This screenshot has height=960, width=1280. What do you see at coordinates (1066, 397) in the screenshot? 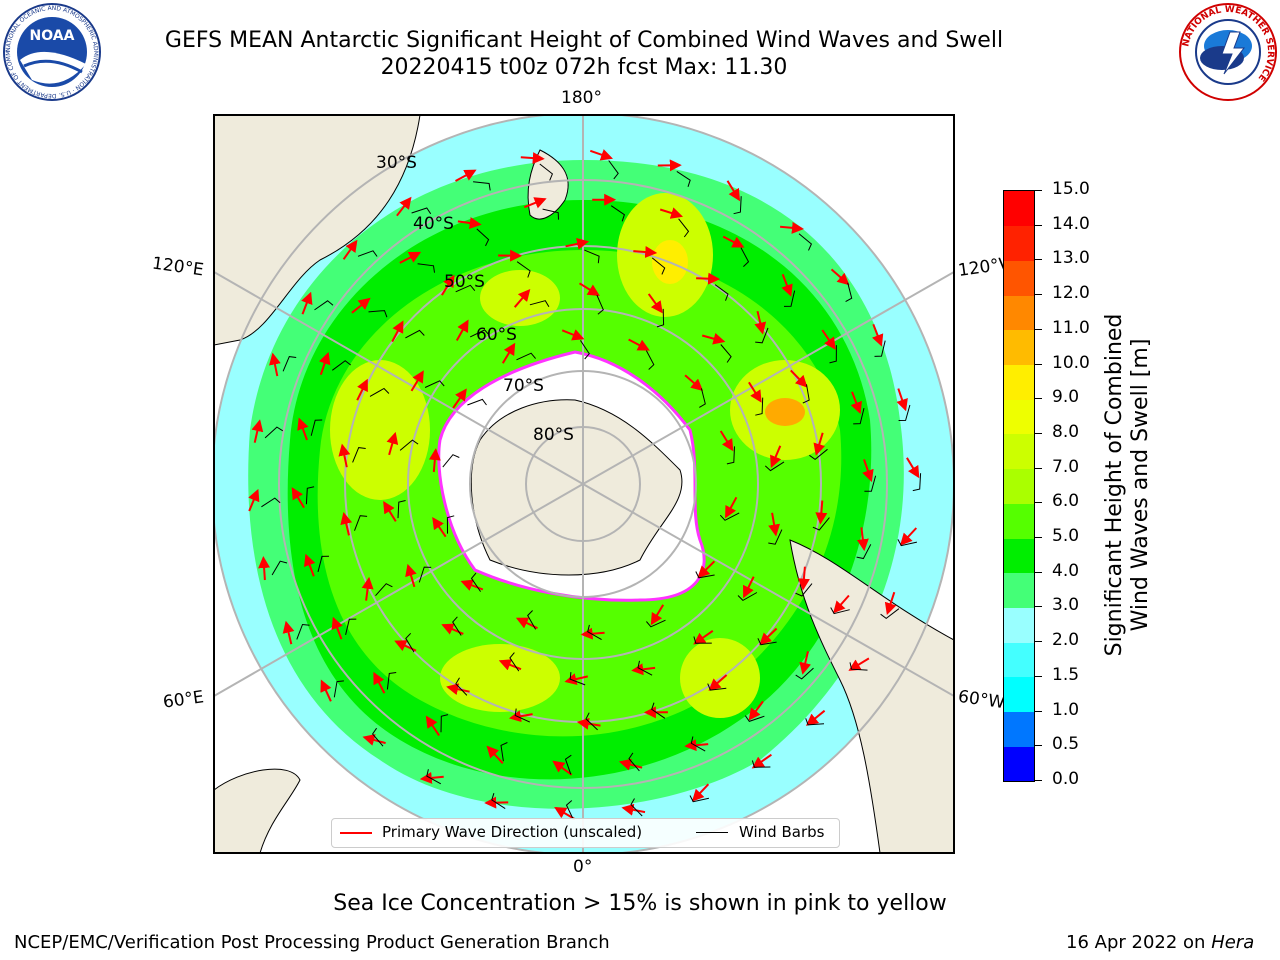
I see `colorbar-tick-label: 9.0` at bounding box center [1066, 397].